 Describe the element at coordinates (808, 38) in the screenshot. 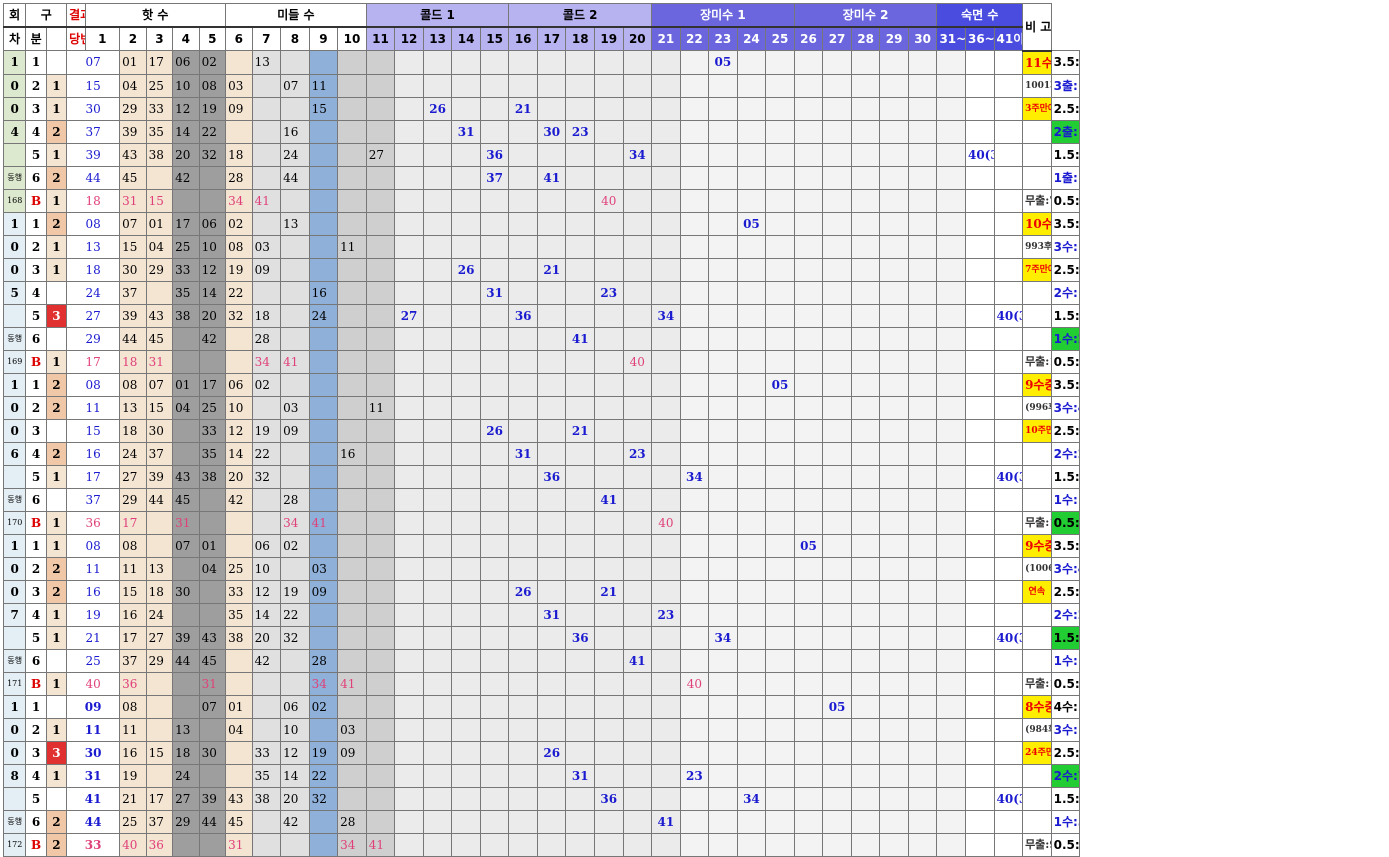

I see `column-header: 26` at that location.